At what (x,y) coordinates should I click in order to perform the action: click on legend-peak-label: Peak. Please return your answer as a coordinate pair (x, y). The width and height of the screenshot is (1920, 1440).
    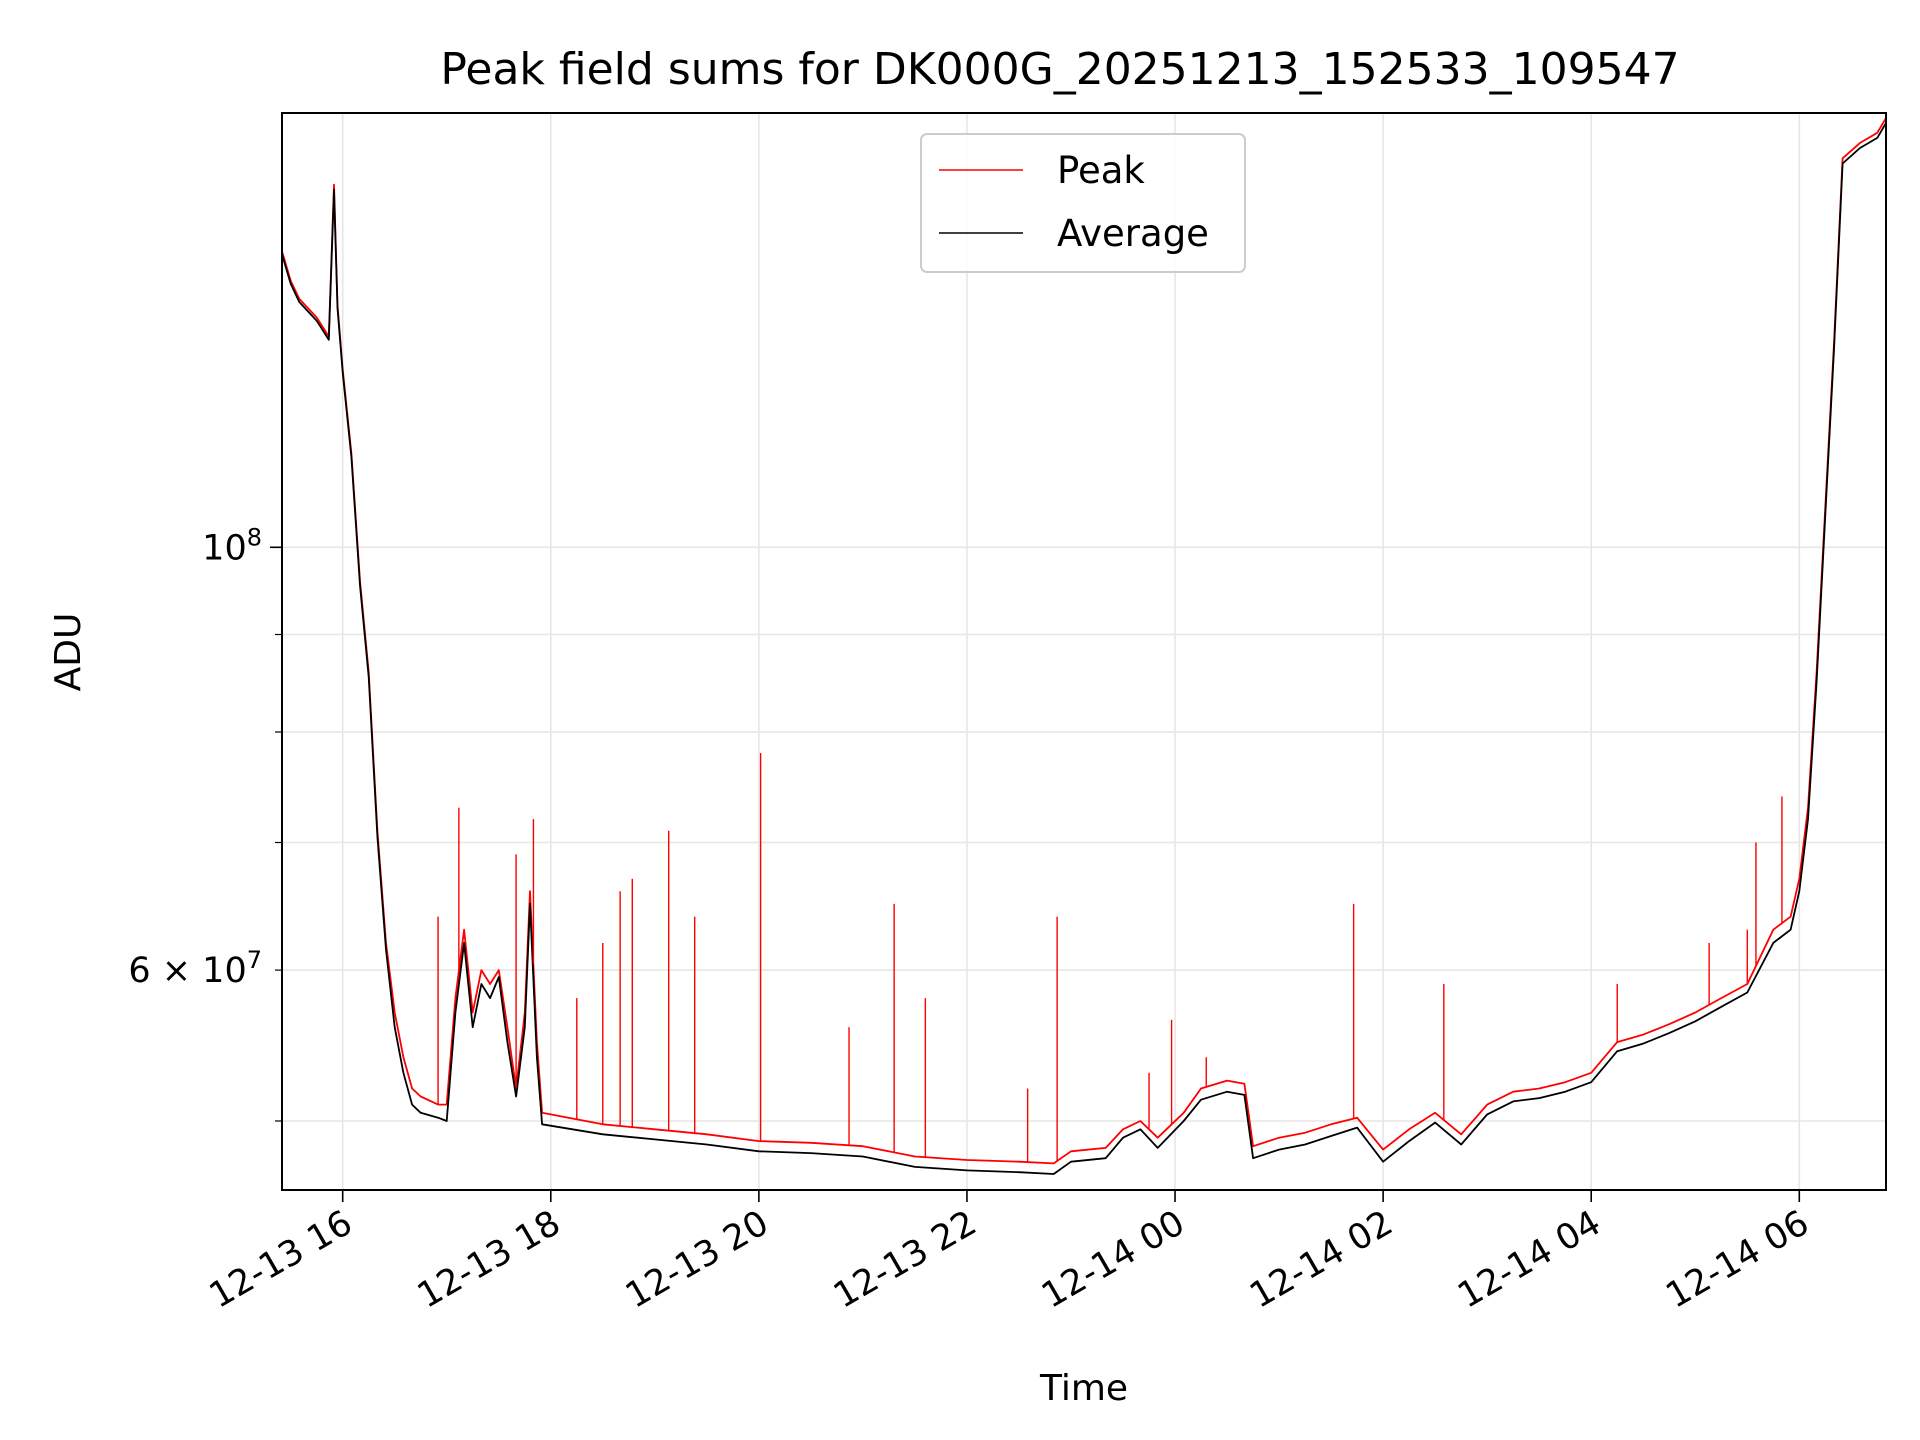
    Looking at the image, I should click on (1101, 170).